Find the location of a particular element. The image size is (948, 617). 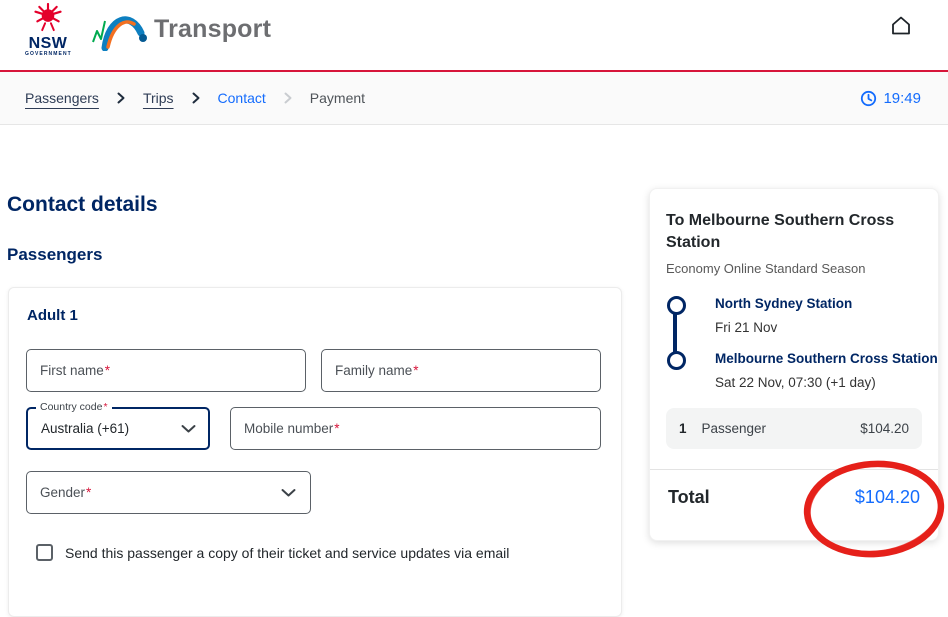

first-name-input: First name * is located at coordinates (166, 370).